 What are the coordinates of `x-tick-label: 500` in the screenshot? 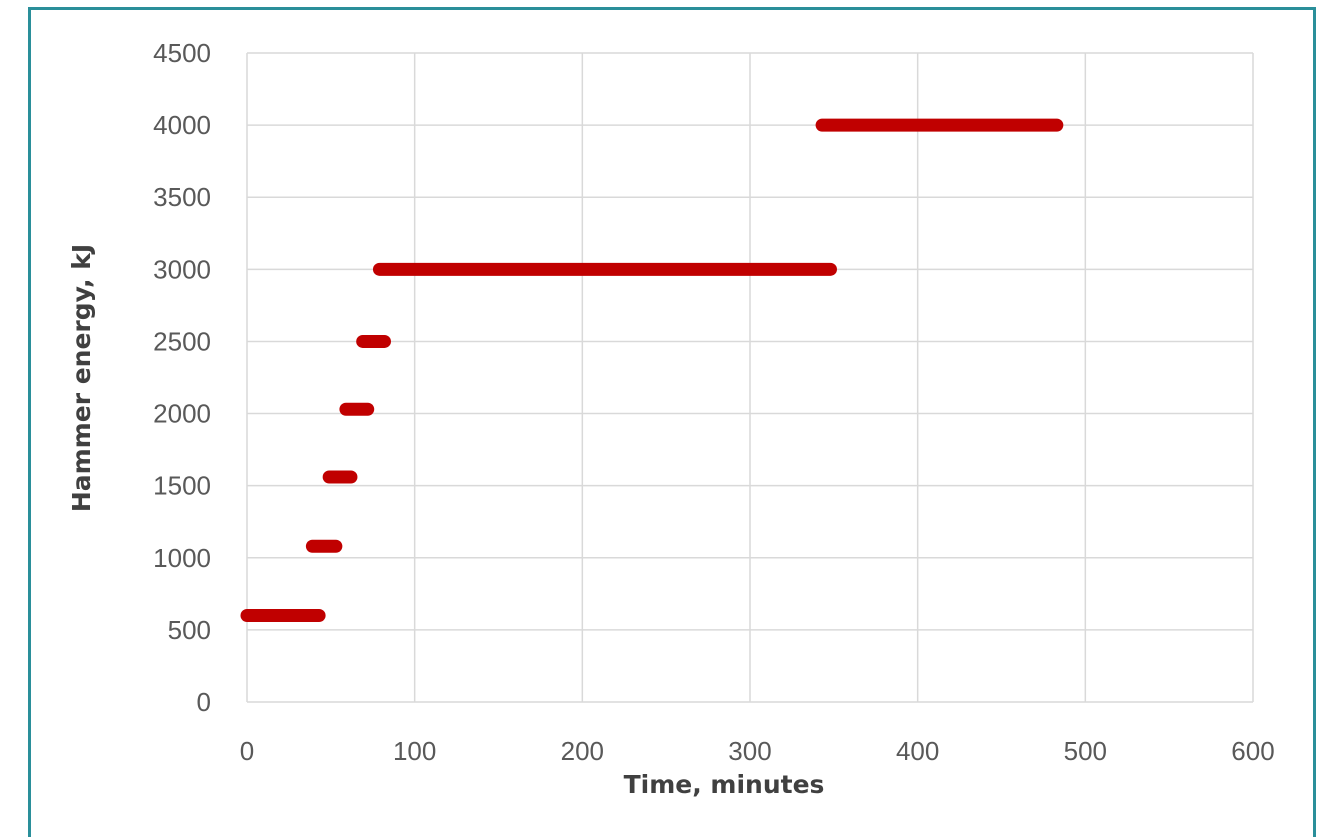 It's located at (1085, 751).